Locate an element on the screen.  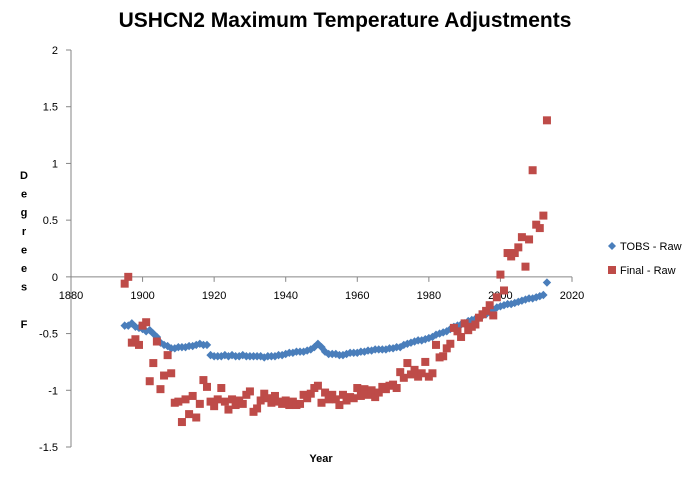
x-tick-label: 1960 is located at coordinates (357, 296).